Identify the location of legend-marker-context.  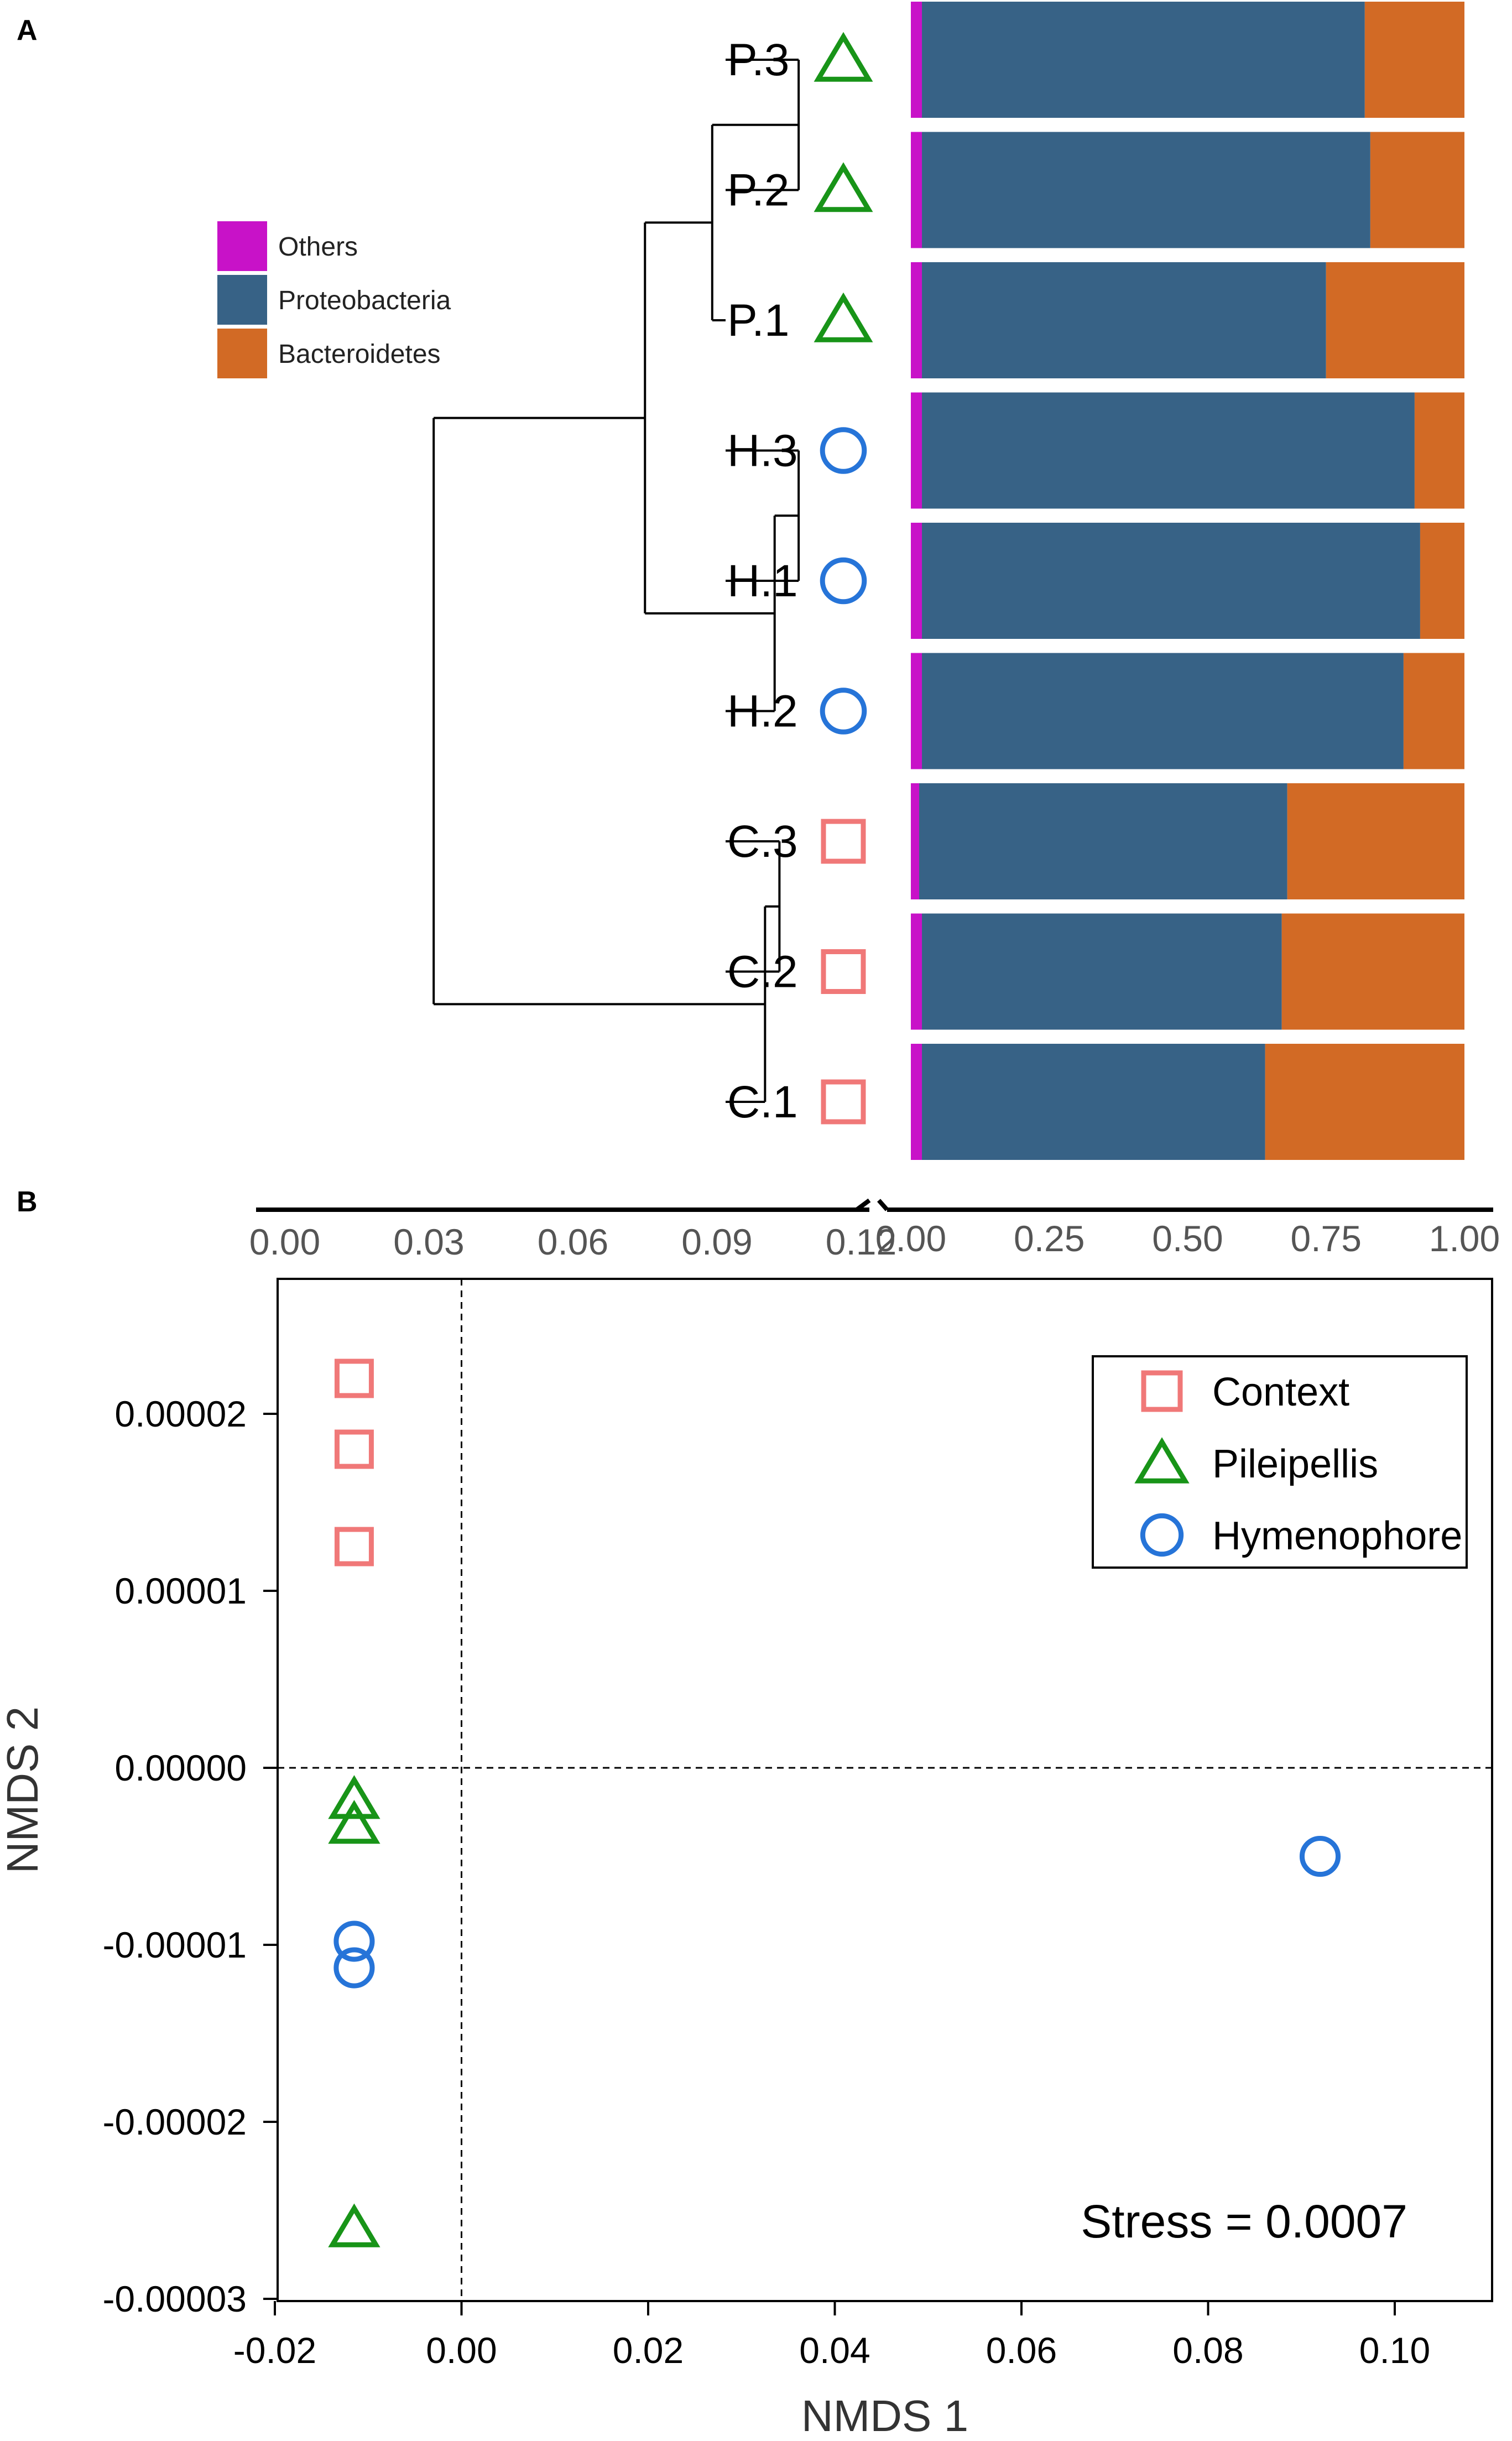
(1162, 1391).